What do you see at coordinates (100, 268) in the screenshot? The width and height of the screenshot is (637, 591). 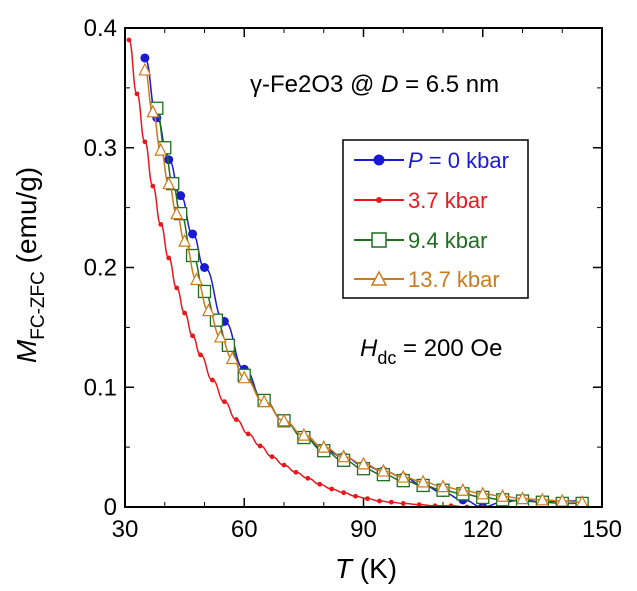 I see `y-tick-label: 0.2` at bounding box center [100, 268].